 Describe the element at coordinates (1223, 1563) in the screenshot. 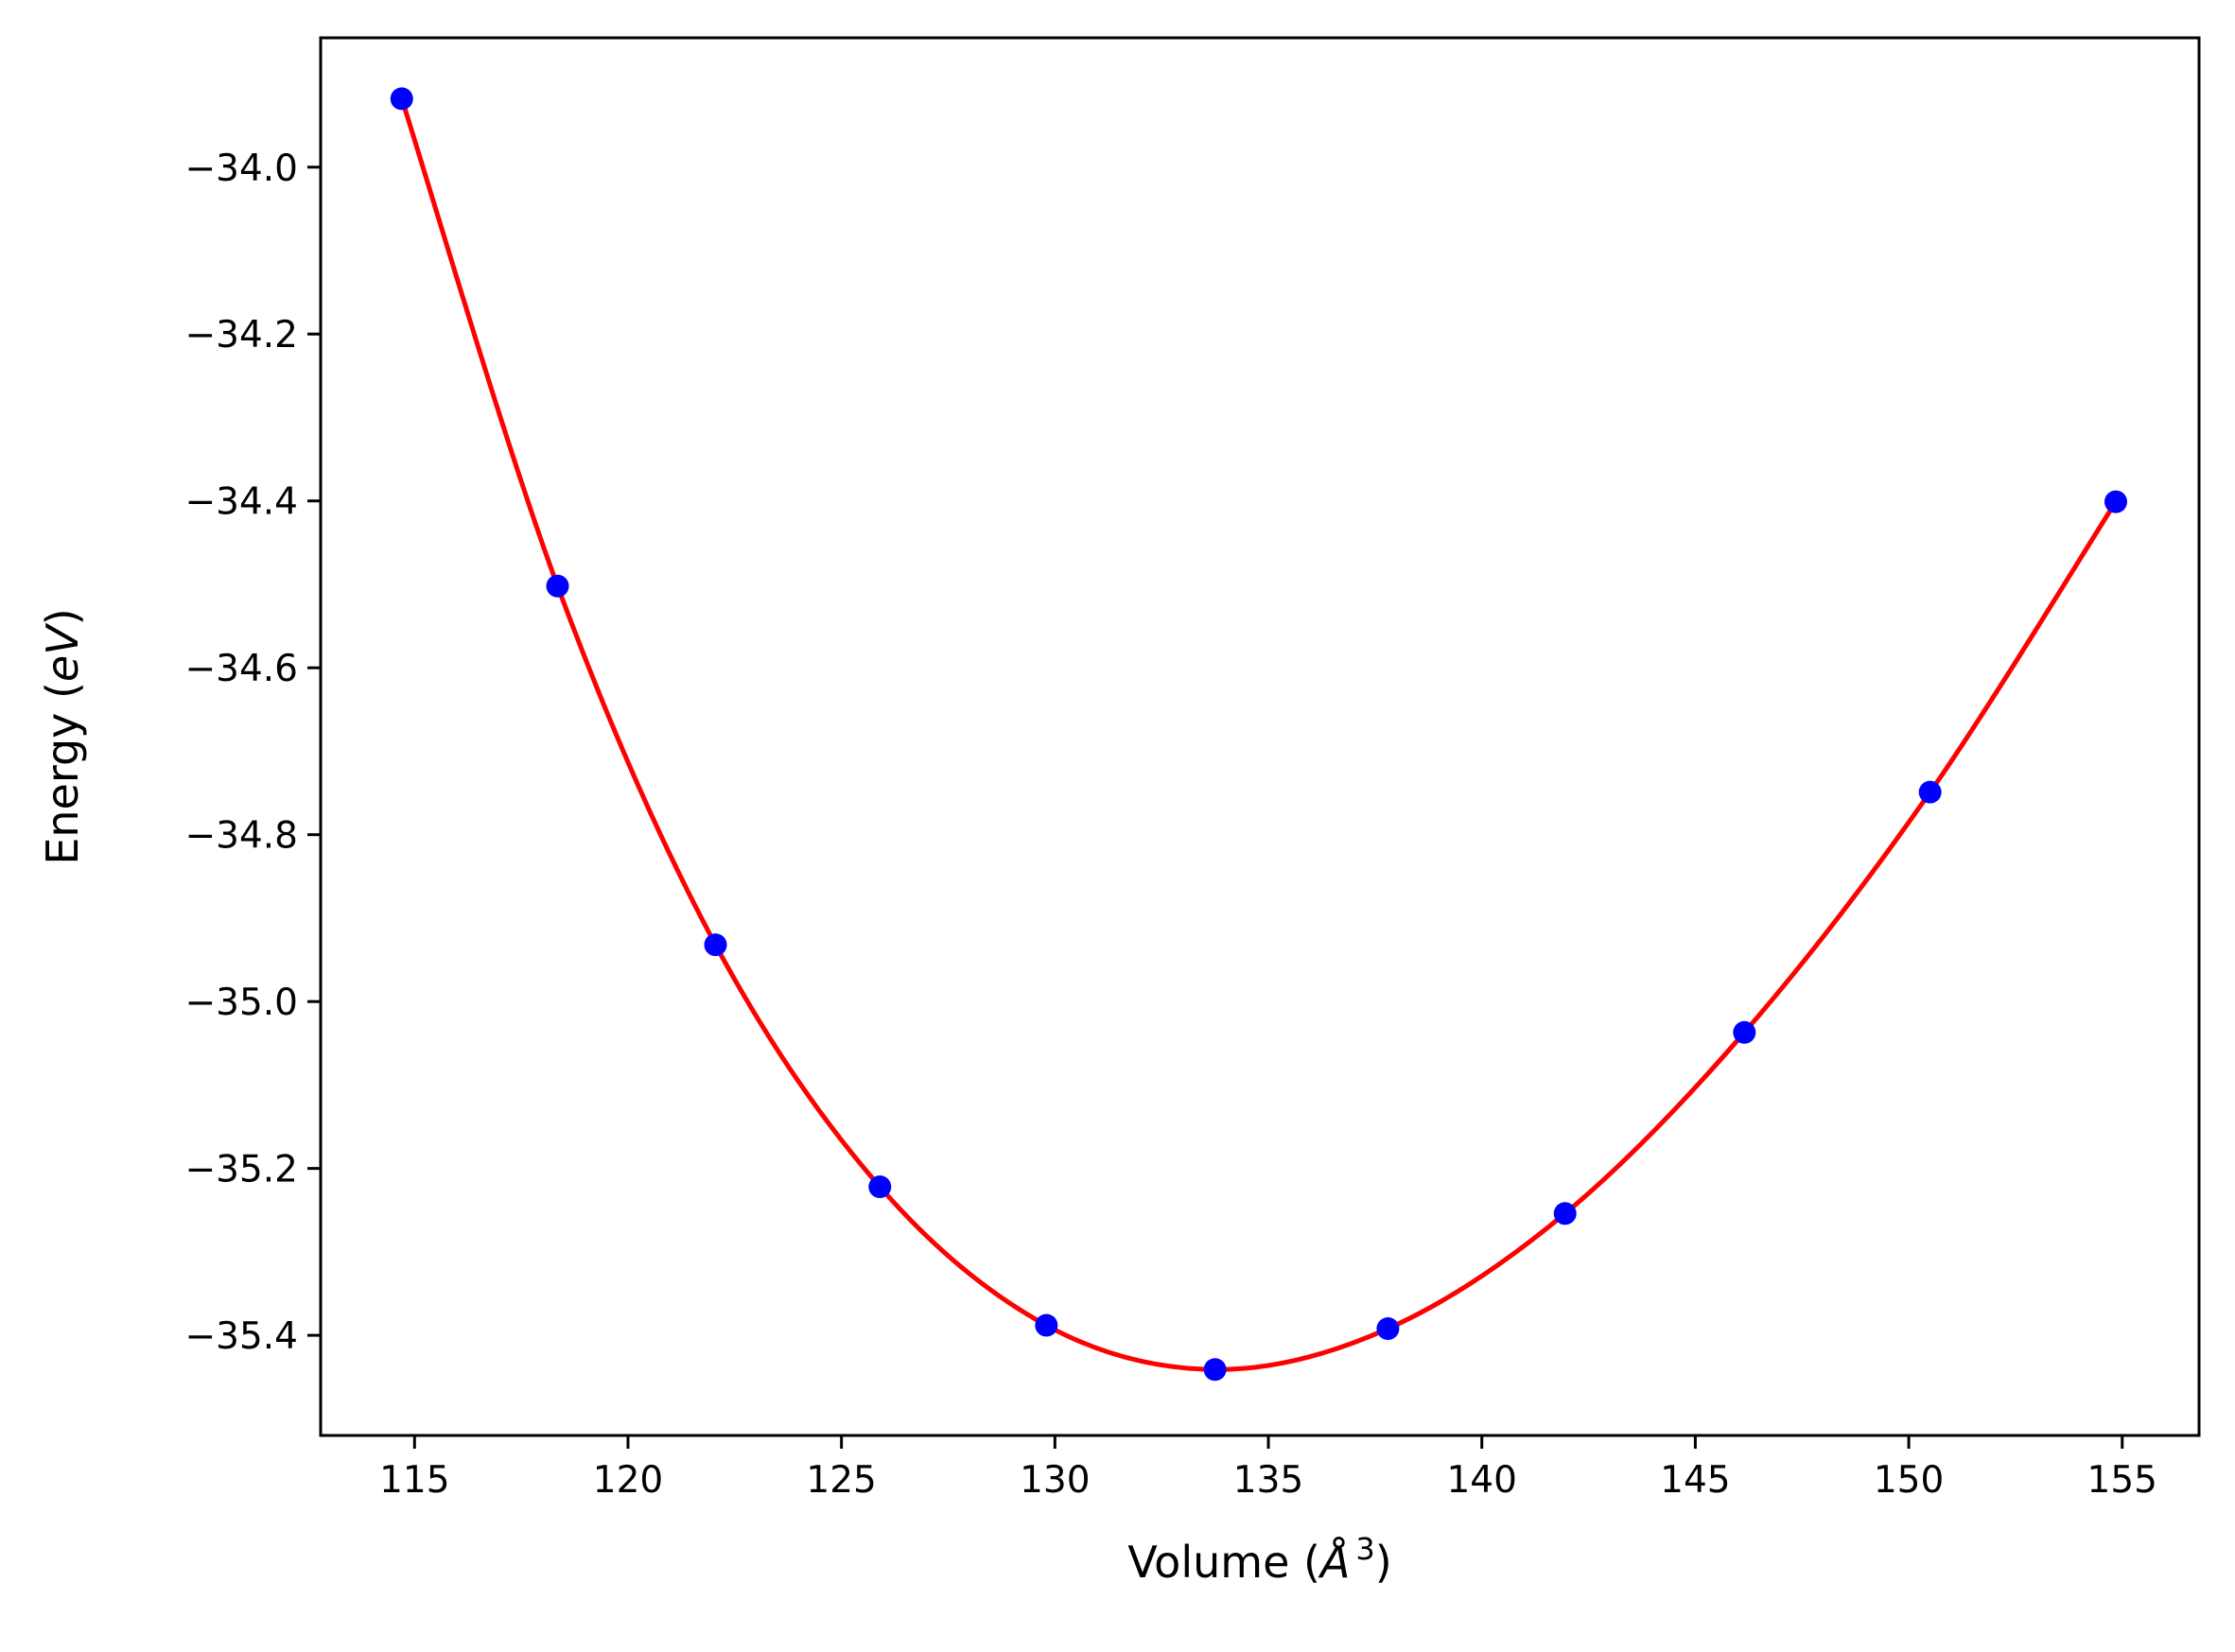

I see `x-axis-label-text: Volume (` at that location.